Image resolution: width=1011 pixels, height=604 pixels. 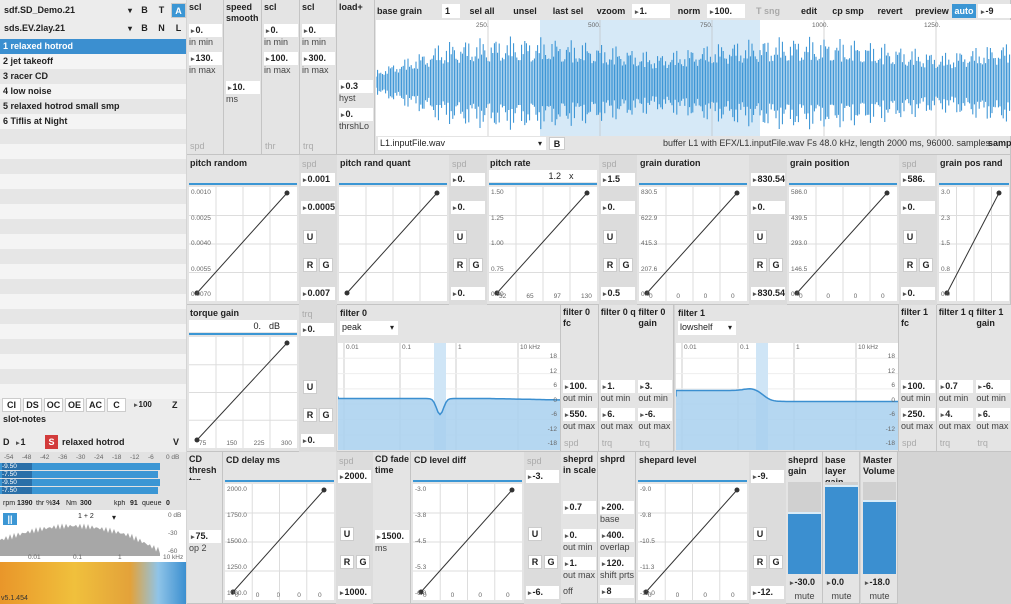 I want to click on value-field: 0.3, so click(x=356, y=86).